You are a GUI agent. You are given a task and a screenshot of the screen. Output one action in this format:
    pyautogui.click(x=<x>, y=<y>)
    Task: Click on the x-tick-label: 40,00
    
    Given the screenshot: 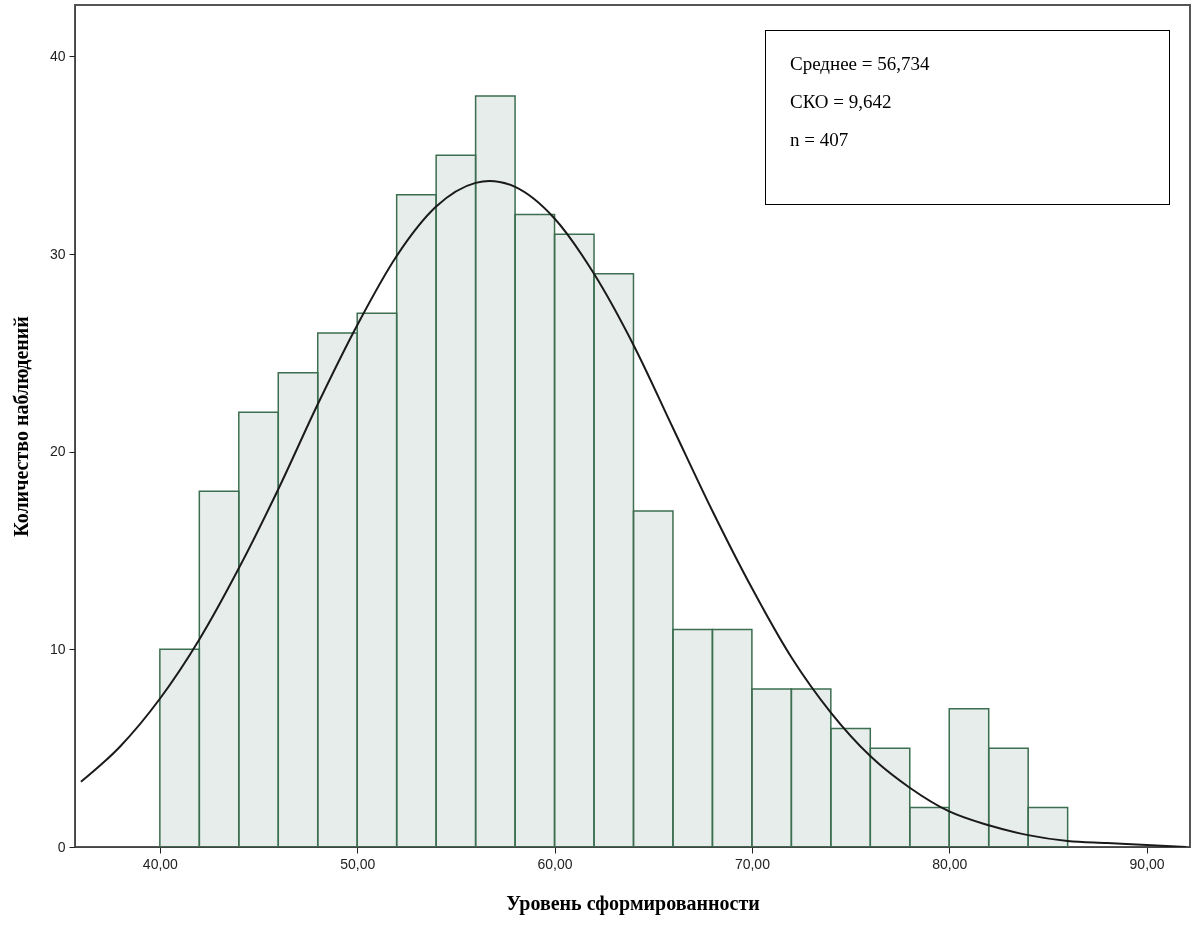 What is the action you would take?
    pyautogui.click(x=160, y=863)
    